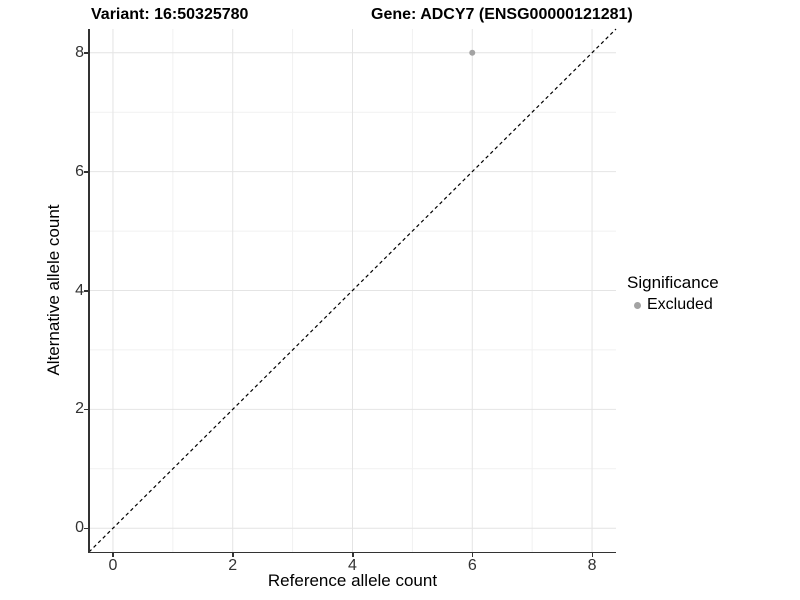 Image resolution: width=800 pixels, height=600 pixels. Describe the element at coordinates (79, 52) in the screenshot. I see `y-tick-label: 8` at that location.